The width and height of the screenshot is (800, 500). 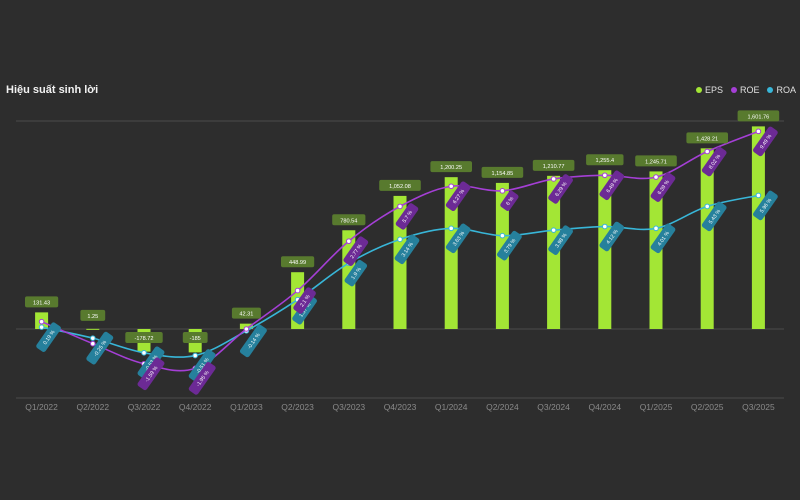 I want to click on x-tick-label: Q2/2024, so click(x=502, y=407).